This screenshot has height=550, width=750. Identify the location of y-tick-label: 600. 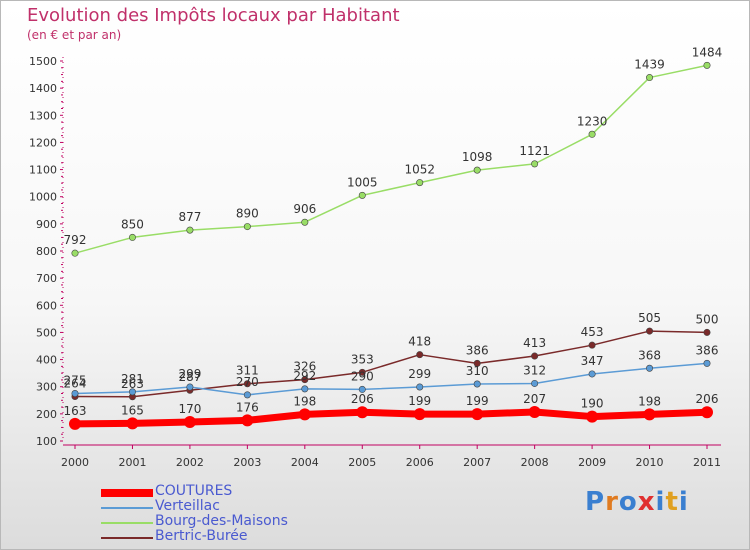
(46, 305).